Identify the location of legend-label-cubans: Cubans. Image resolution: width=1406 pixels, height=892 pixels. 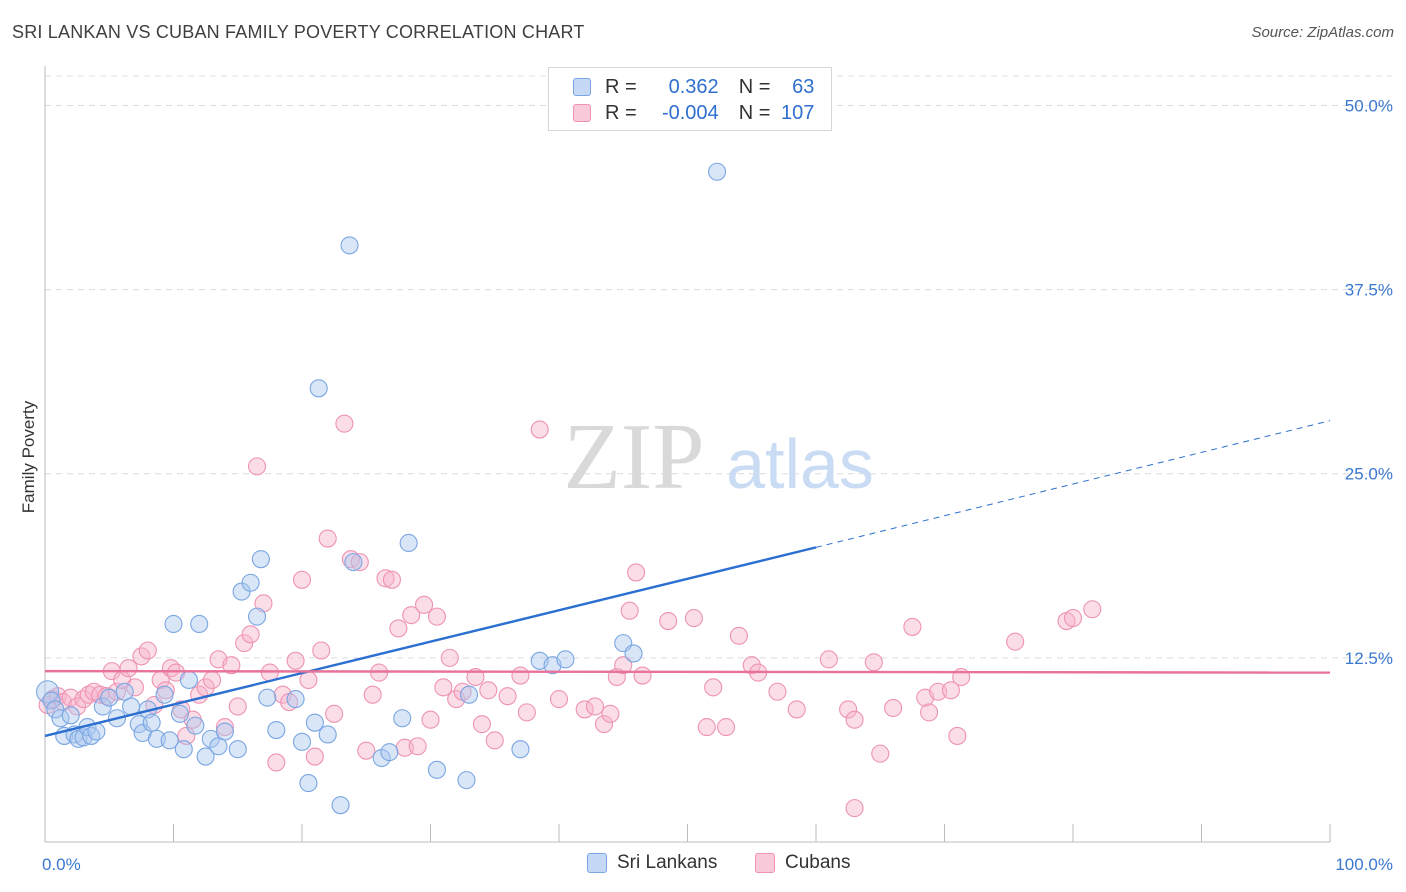
(818, 862).